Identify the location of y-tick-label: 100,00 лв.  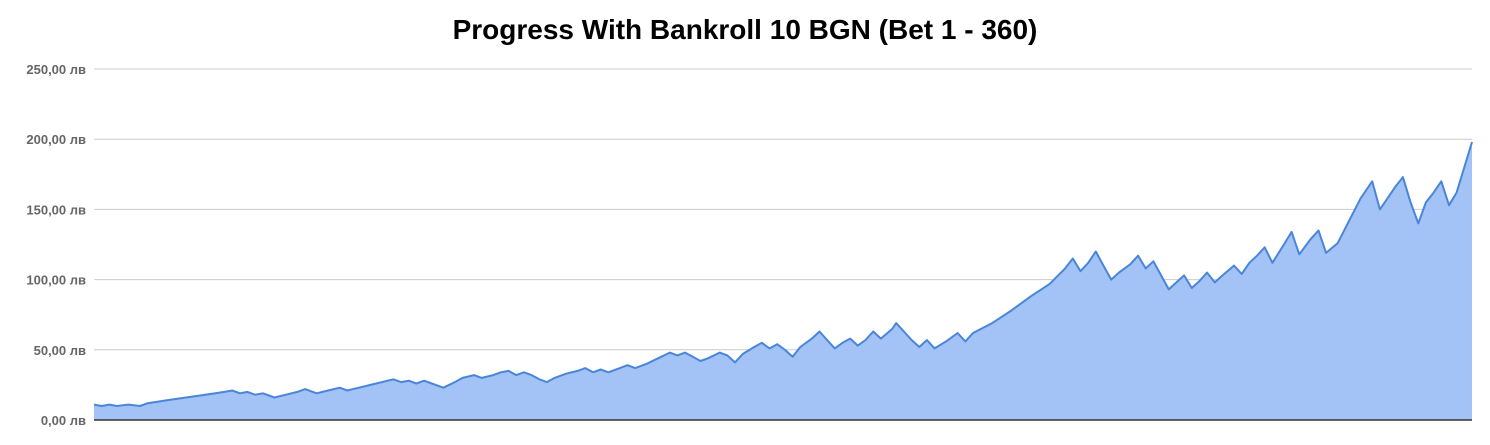
(56, 280).